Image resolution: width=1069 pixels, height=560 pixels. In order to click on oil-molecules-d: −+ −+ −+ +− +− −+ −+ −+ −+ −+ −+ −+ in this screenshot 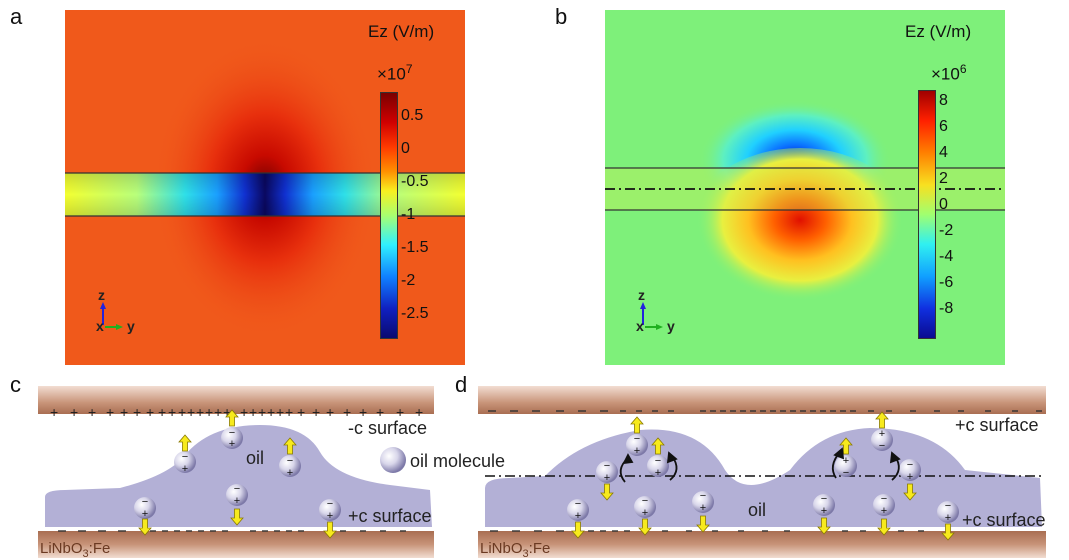, I will do `click(763, 476)`.